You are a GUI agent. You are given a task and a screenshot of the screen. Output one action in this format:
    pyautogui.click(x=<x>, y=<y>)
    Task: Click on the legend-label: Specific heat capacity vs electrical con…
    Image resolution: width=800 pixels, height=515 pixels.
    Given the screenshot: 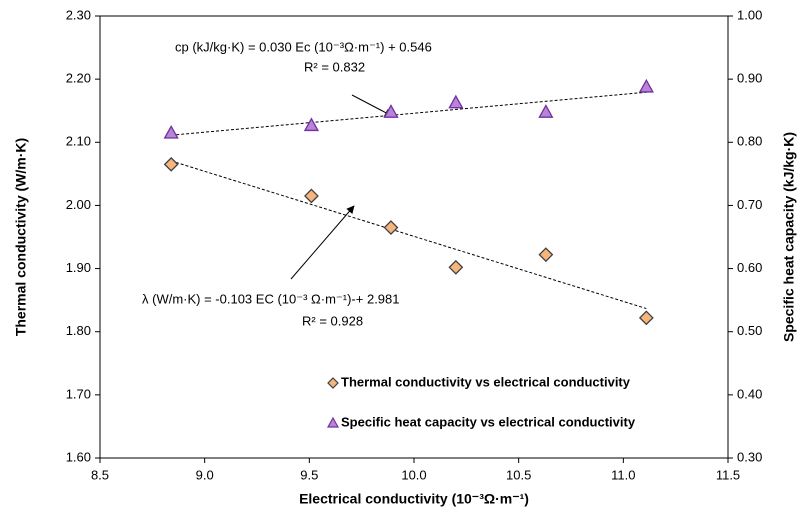 What is the action you would take?
    pyautogui.click(x=488, y=421)
    